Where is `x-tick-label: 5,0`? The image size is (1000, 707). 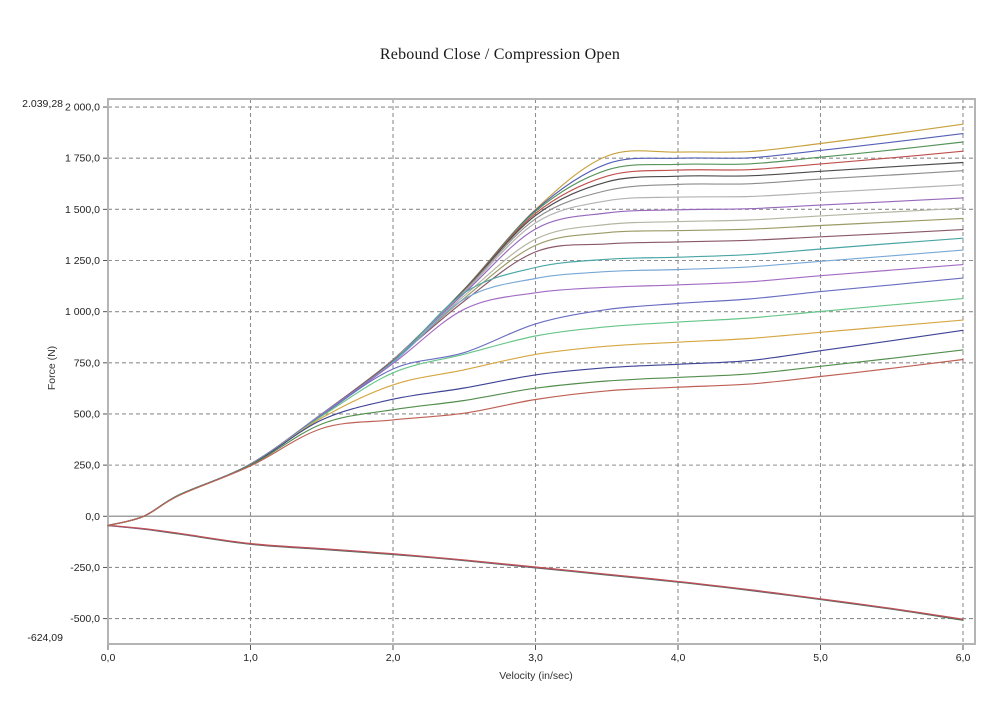 x-tick-label: 5,0 is located at coordinates (820, 658).